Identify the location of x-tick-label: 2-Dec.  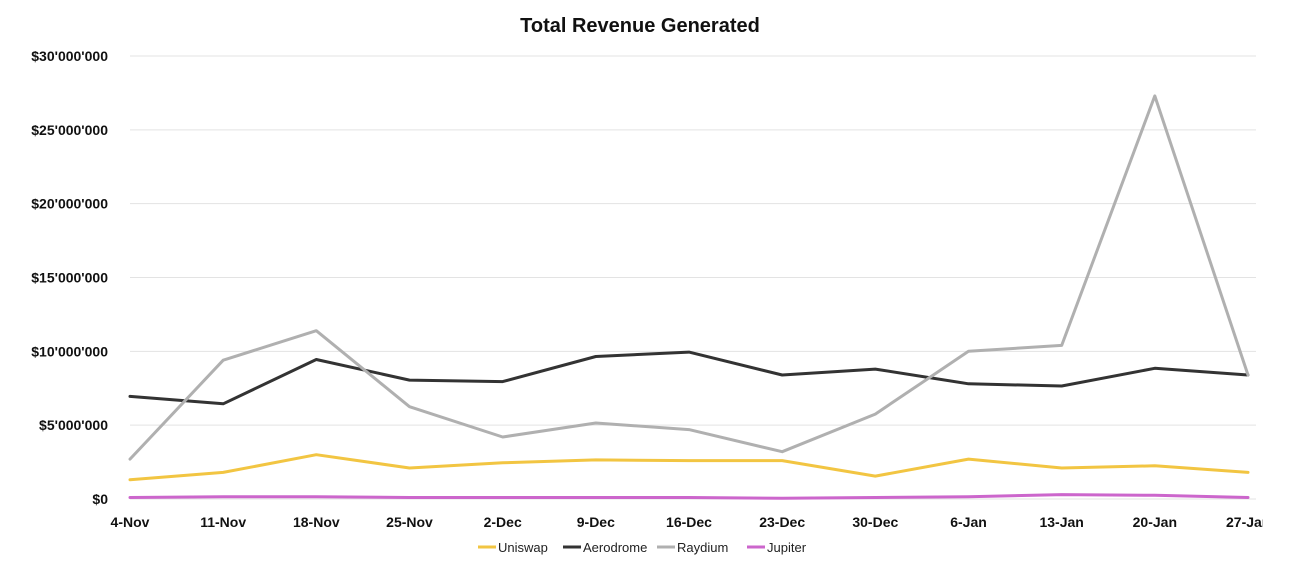
(503, 522).